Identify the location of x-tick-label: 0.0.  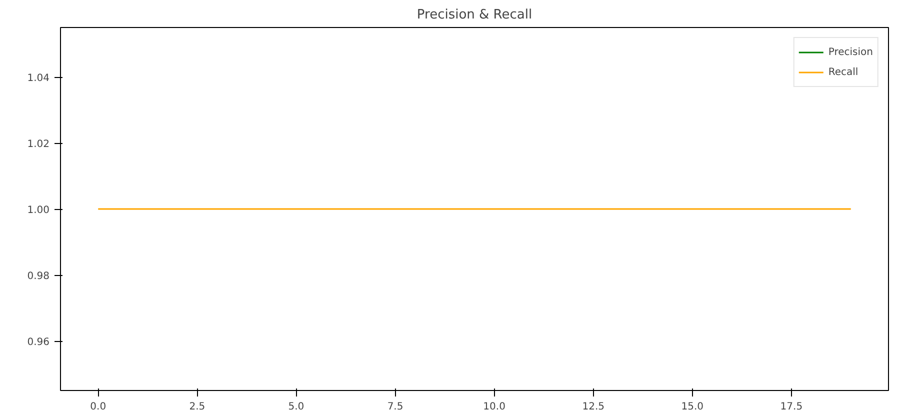
(98, 407).